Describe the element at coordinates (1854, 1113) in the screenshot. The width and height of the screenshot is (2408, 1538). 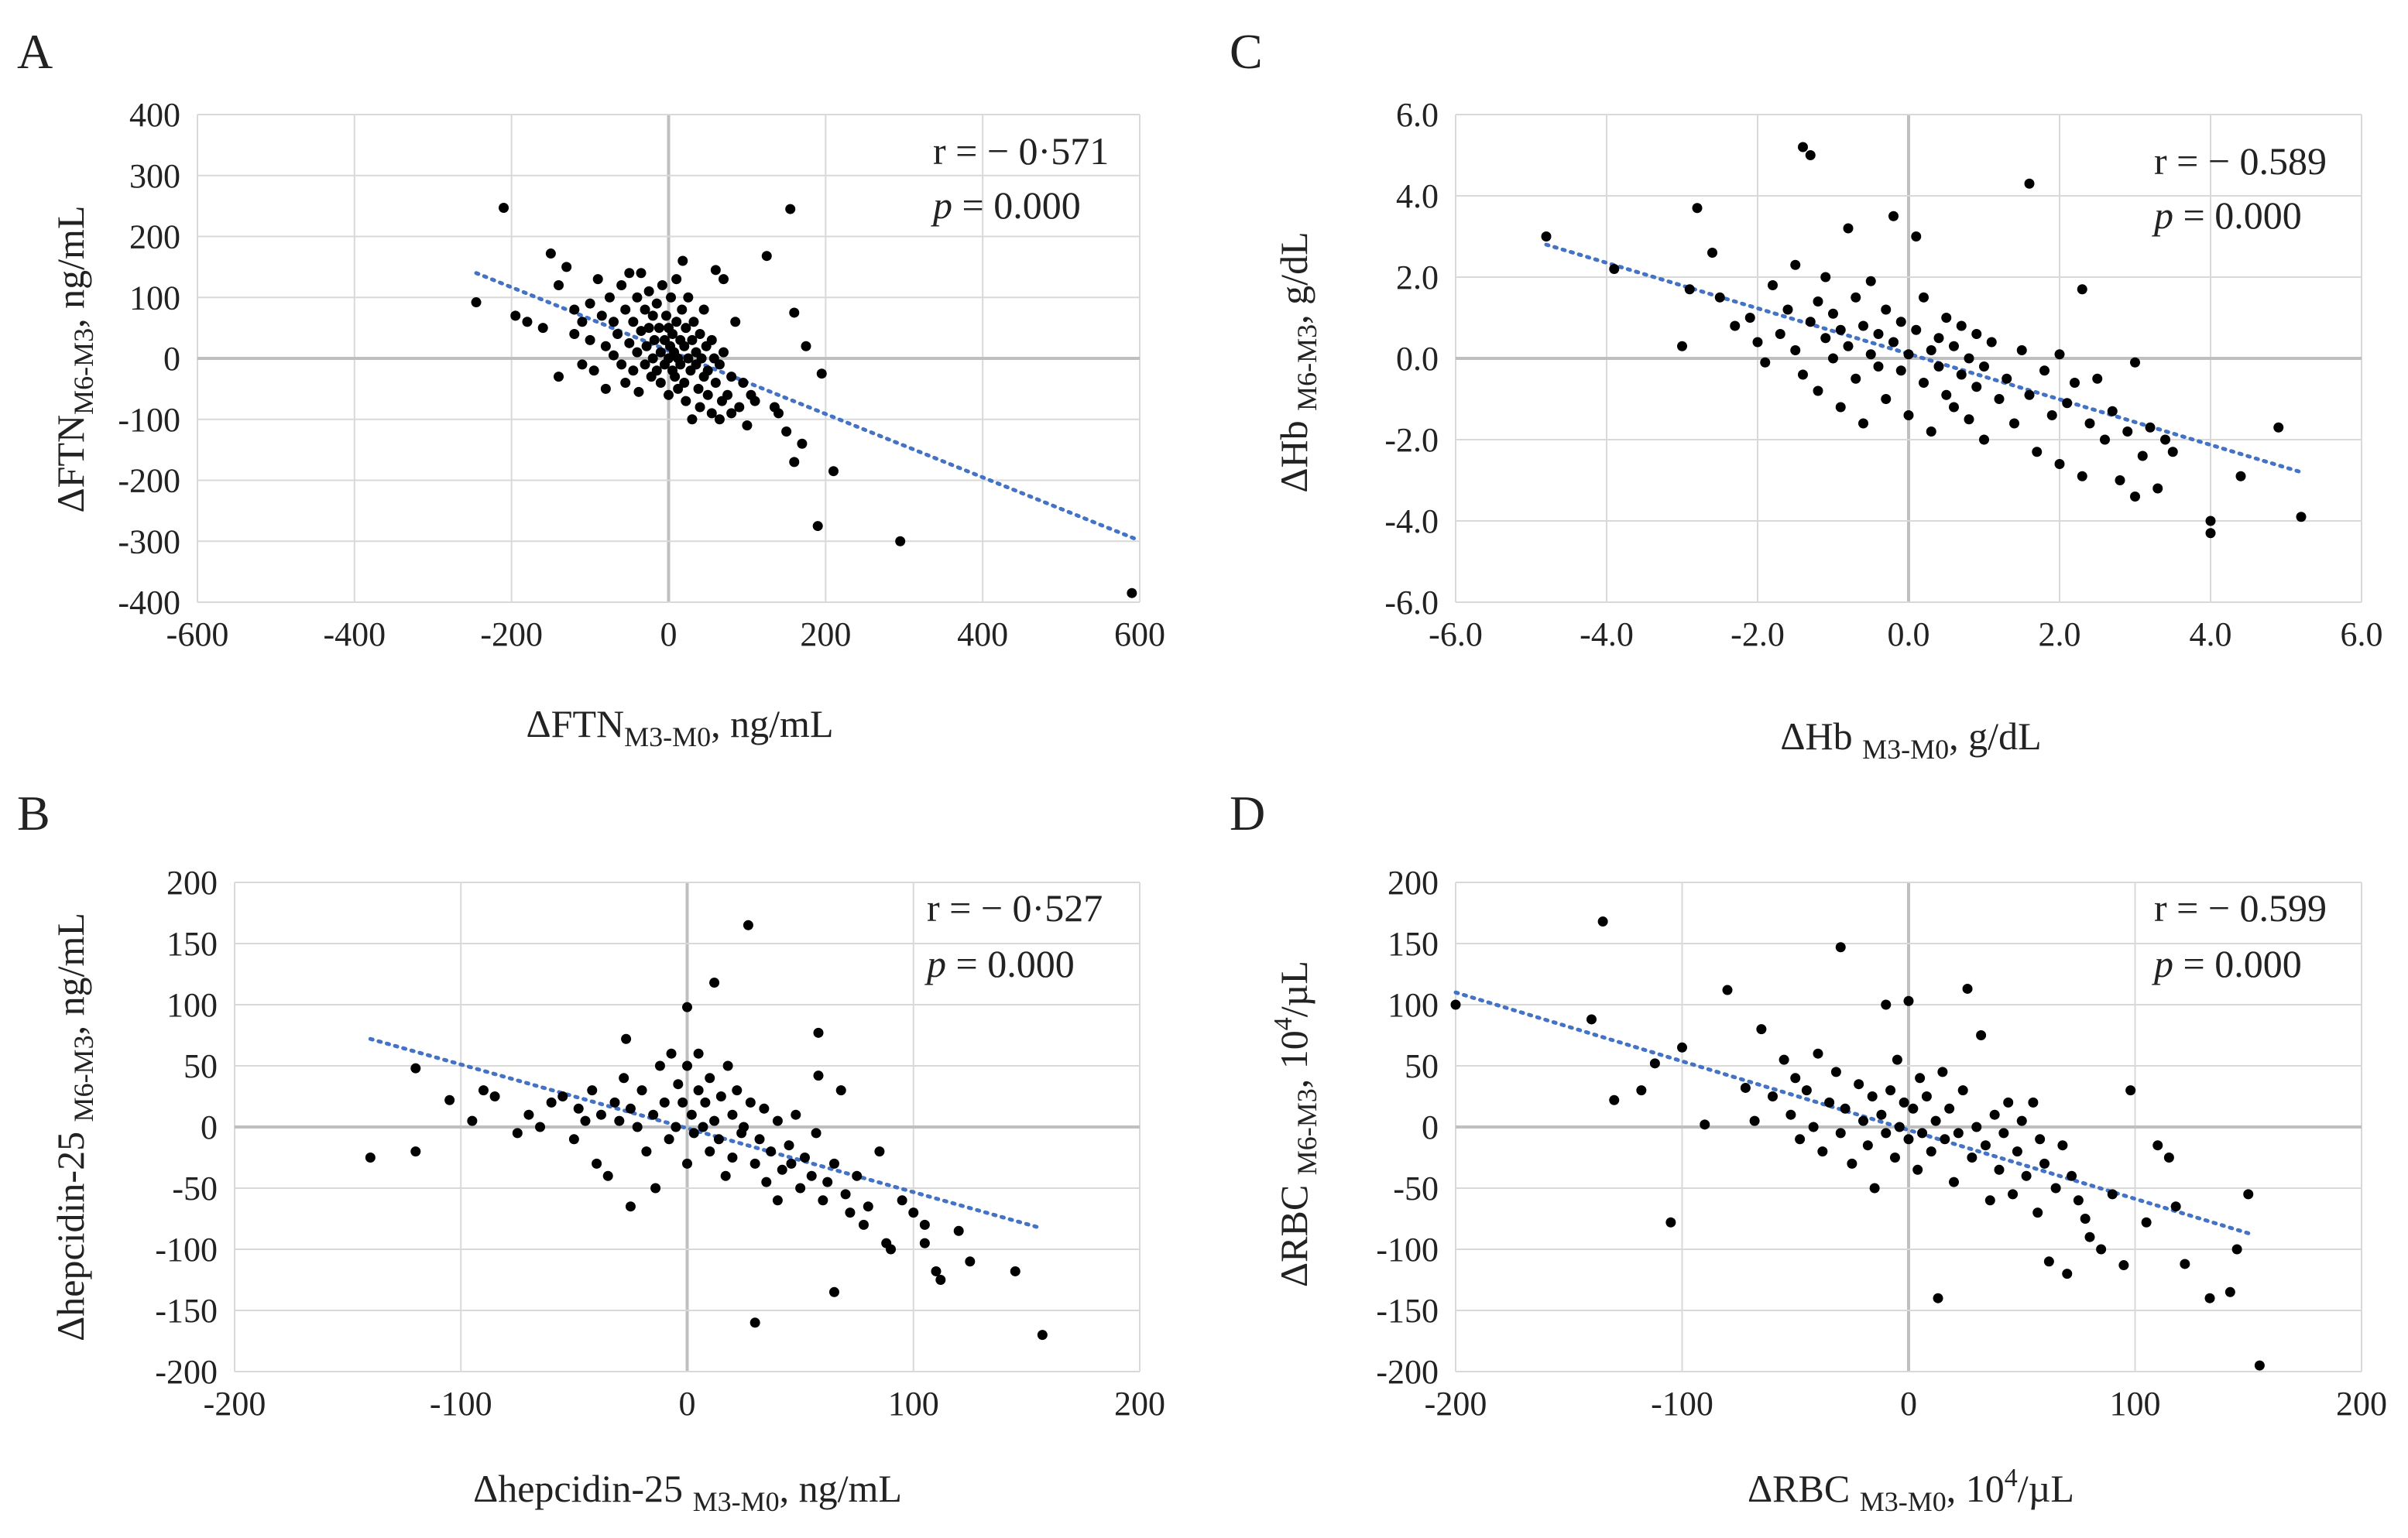
I see `panel-d-trend-line` at that location.